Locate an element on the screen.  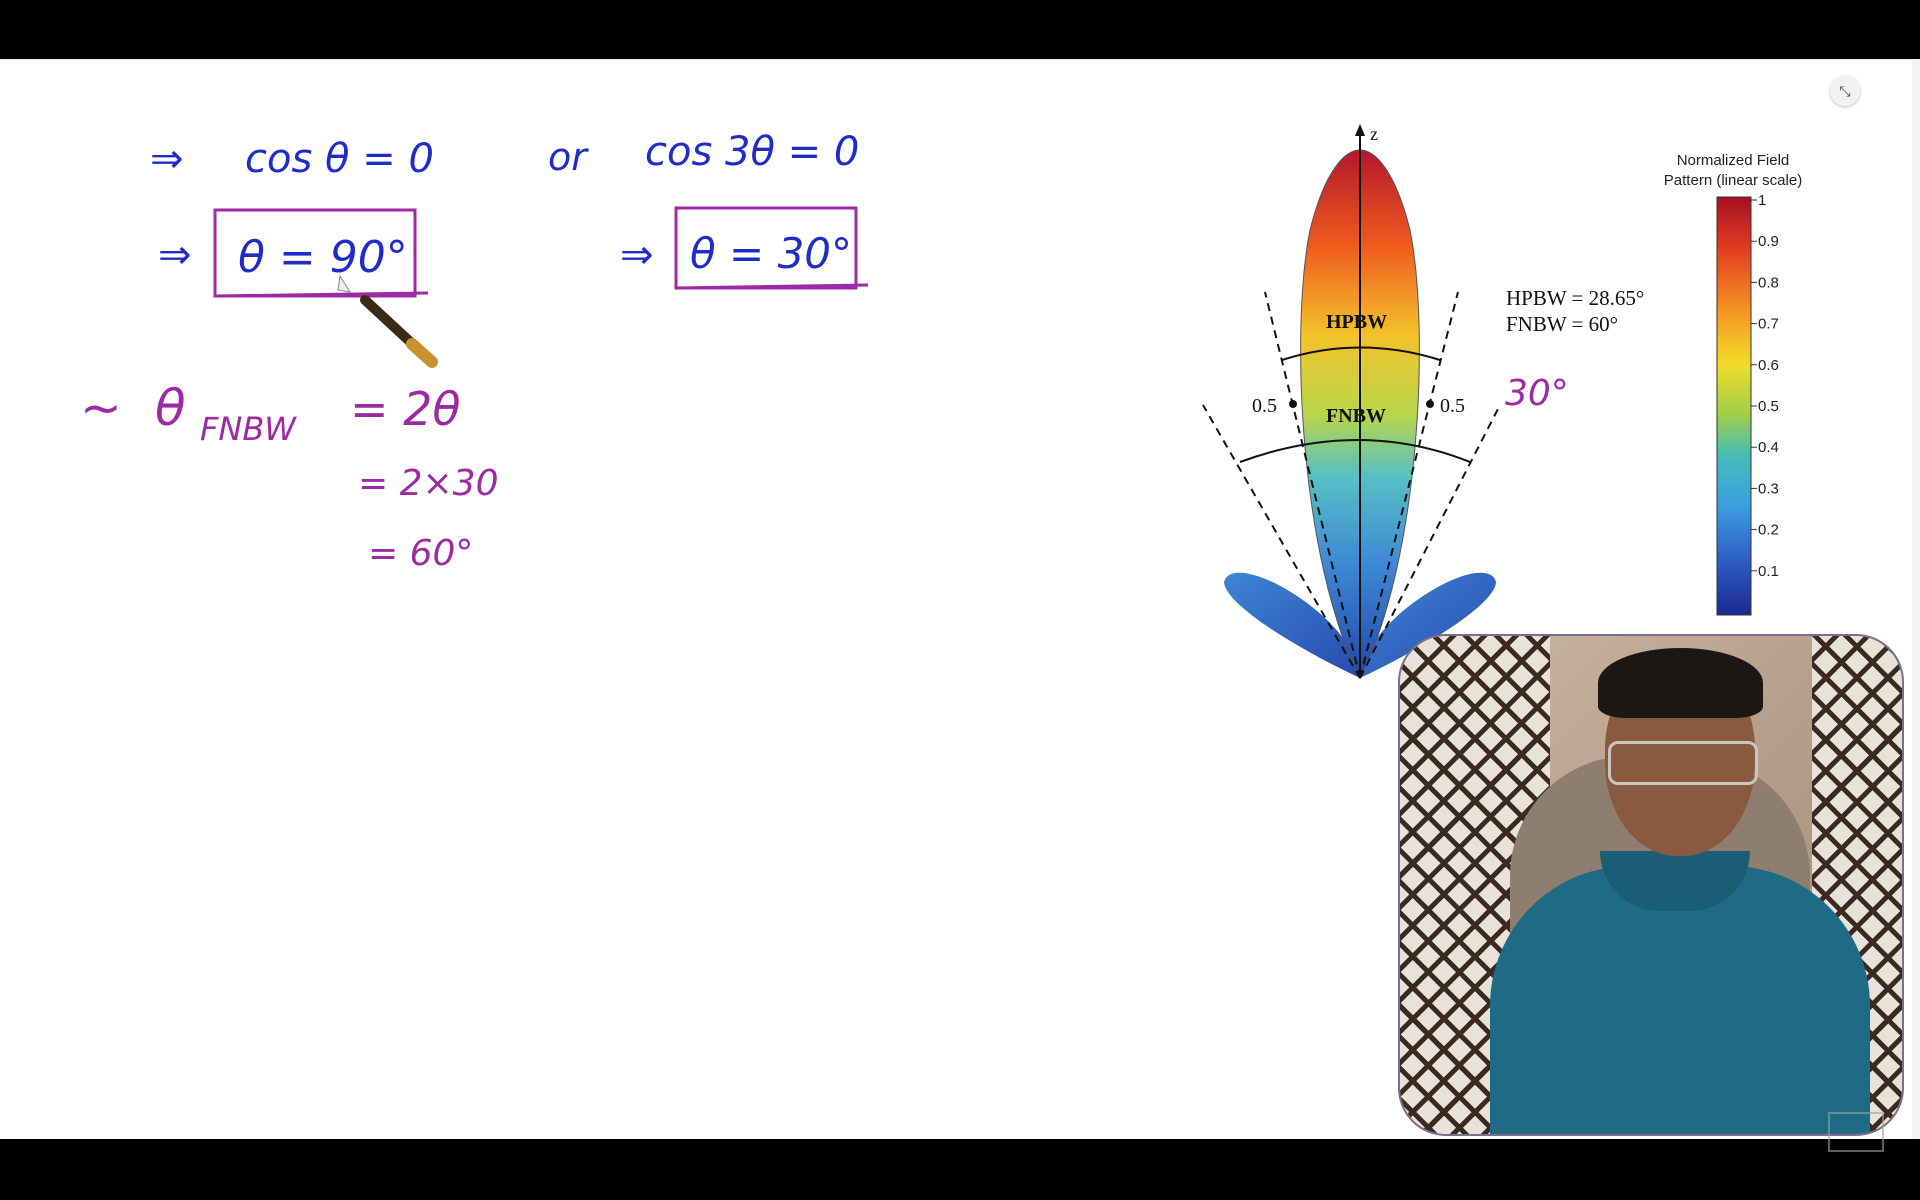
colorbar-tick-label: 0.9 is located at coordinates (1768, 241).